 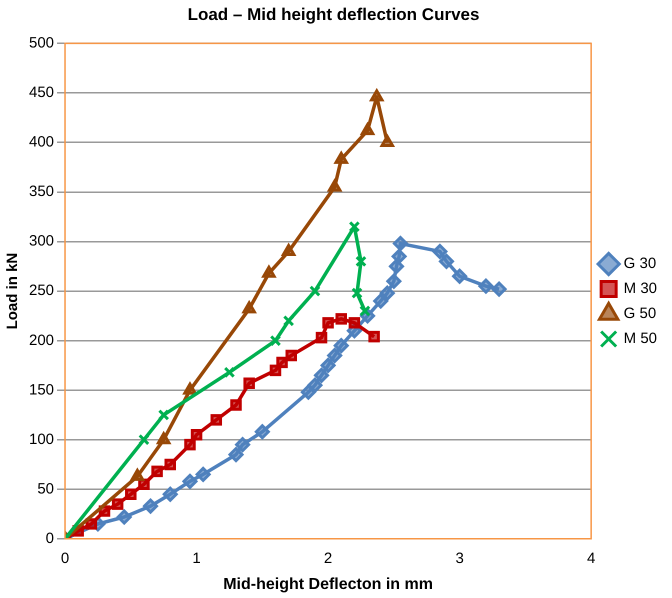 What do you see at coordinates (591, 558) in the screenshot?
I see `x-tick-label: 4` at bounding box center [591, 558].